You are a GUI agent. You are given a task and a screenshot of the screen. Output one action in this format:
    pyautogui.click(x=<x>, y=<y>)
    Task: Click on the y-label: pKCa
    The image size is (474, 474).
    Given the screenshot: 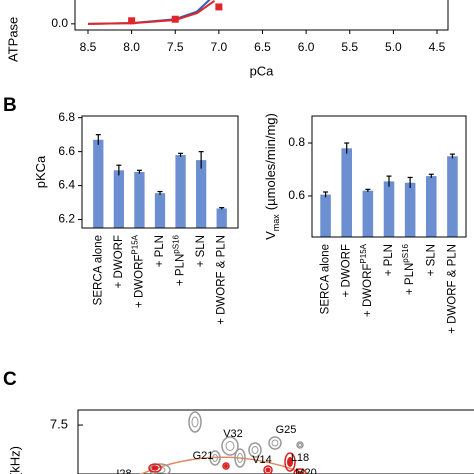 What is the action you would take?
    pyautogui.click(x=40, y=171)
    